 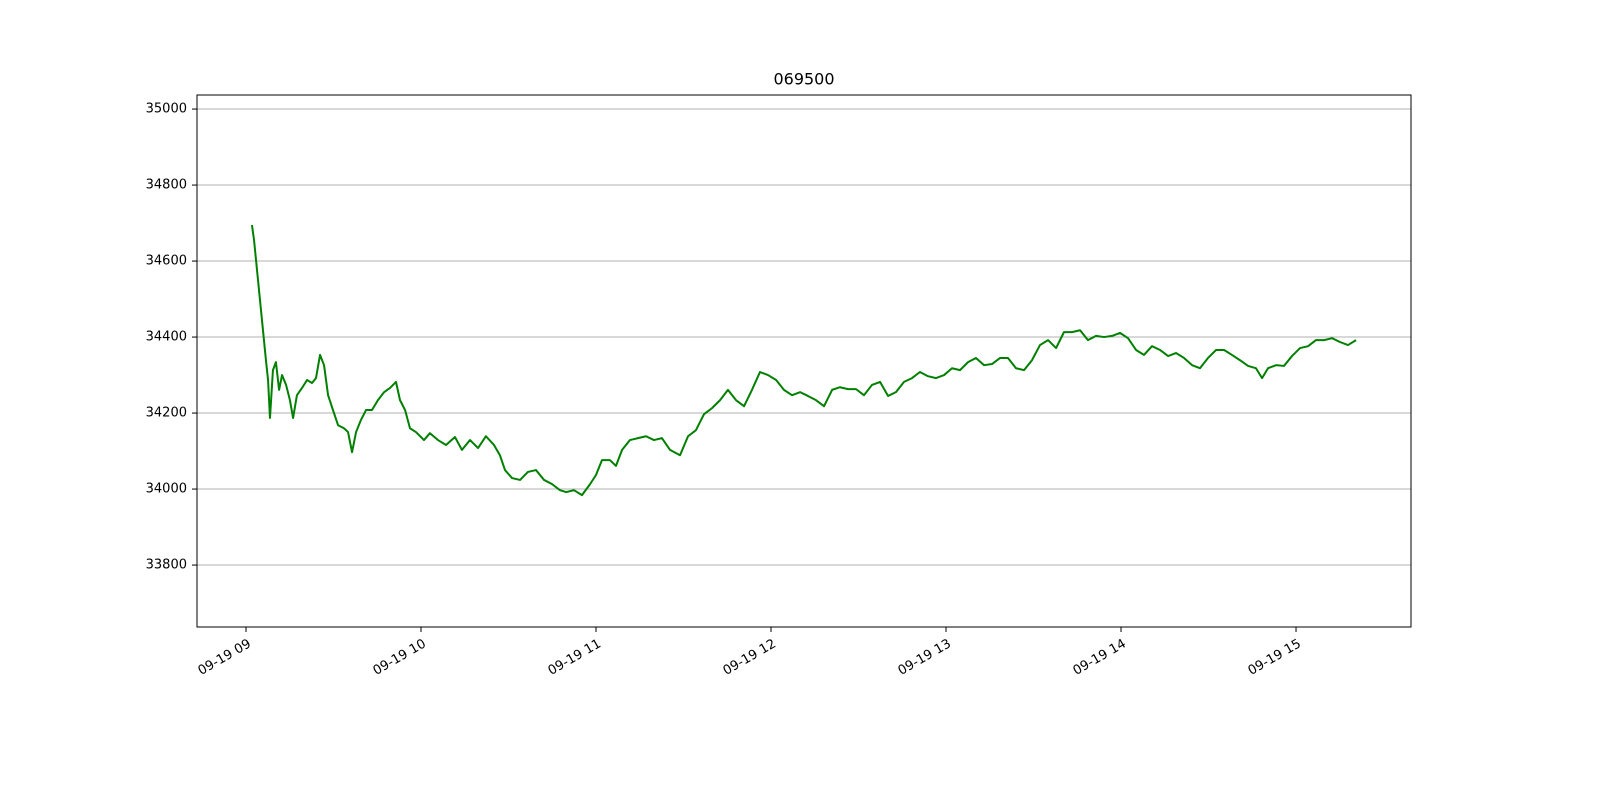 What do you see at coordinates (575, 658) in the screenshot?
I see `x-tick-label: 09-19 11` at bounding box center [575, 658].